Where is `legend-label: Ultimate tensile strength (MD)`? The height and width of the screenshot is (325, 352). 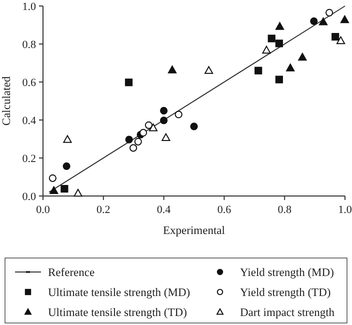 legend-label: Ultimate tensile strength (MD) is located at coordinates (119, 293).